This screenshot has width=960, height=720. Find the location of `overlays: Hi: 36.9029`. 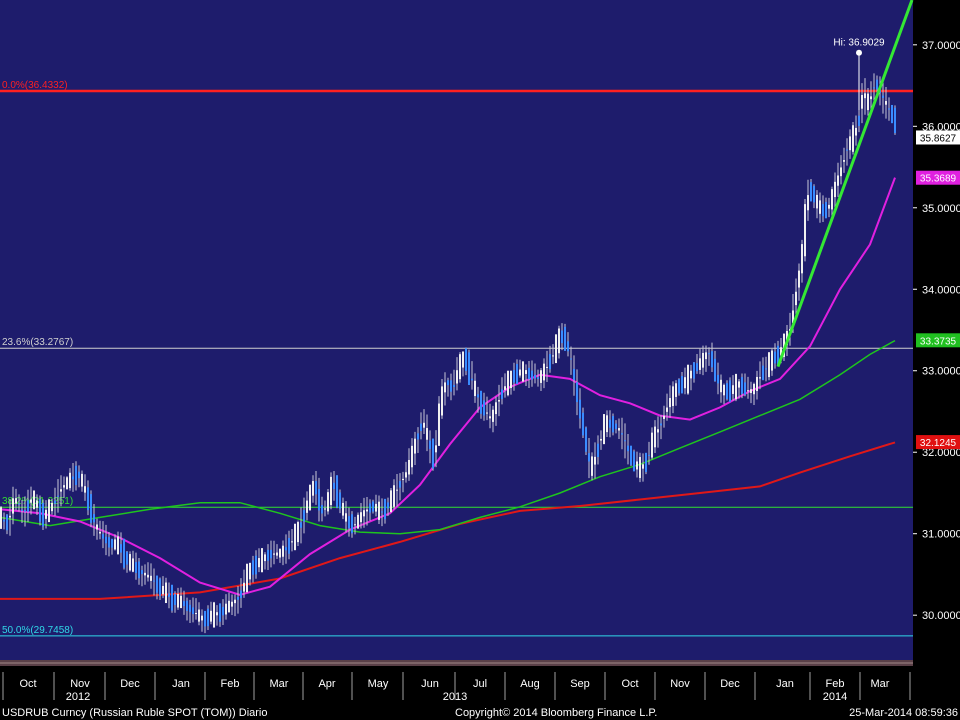

overlays: Hi: 36.9029 is located at coordinates (845, 184).